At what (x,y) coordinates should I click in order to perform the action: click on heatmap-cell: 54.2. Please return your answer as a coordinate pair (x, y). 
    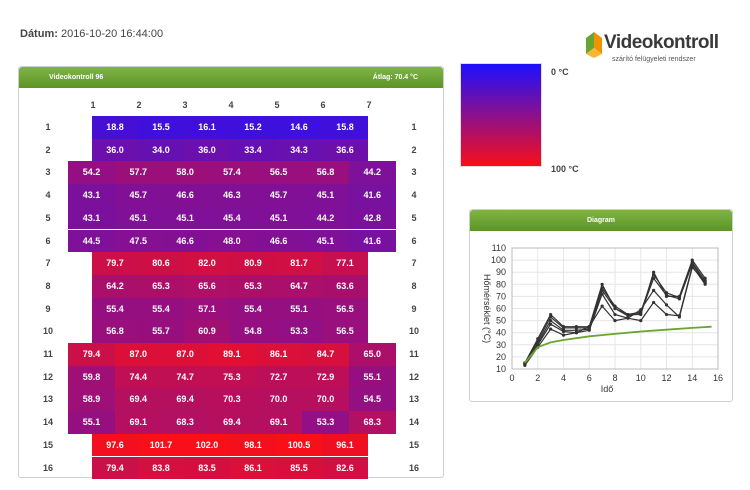
    Looking at the image, I should click on (91, 173).